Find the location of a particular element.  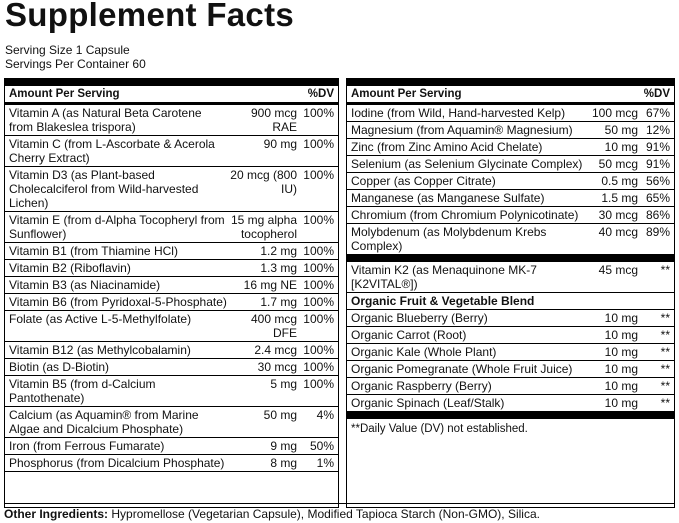

nutrient-amount: 45 mcg is located at coordinates (618, 270).